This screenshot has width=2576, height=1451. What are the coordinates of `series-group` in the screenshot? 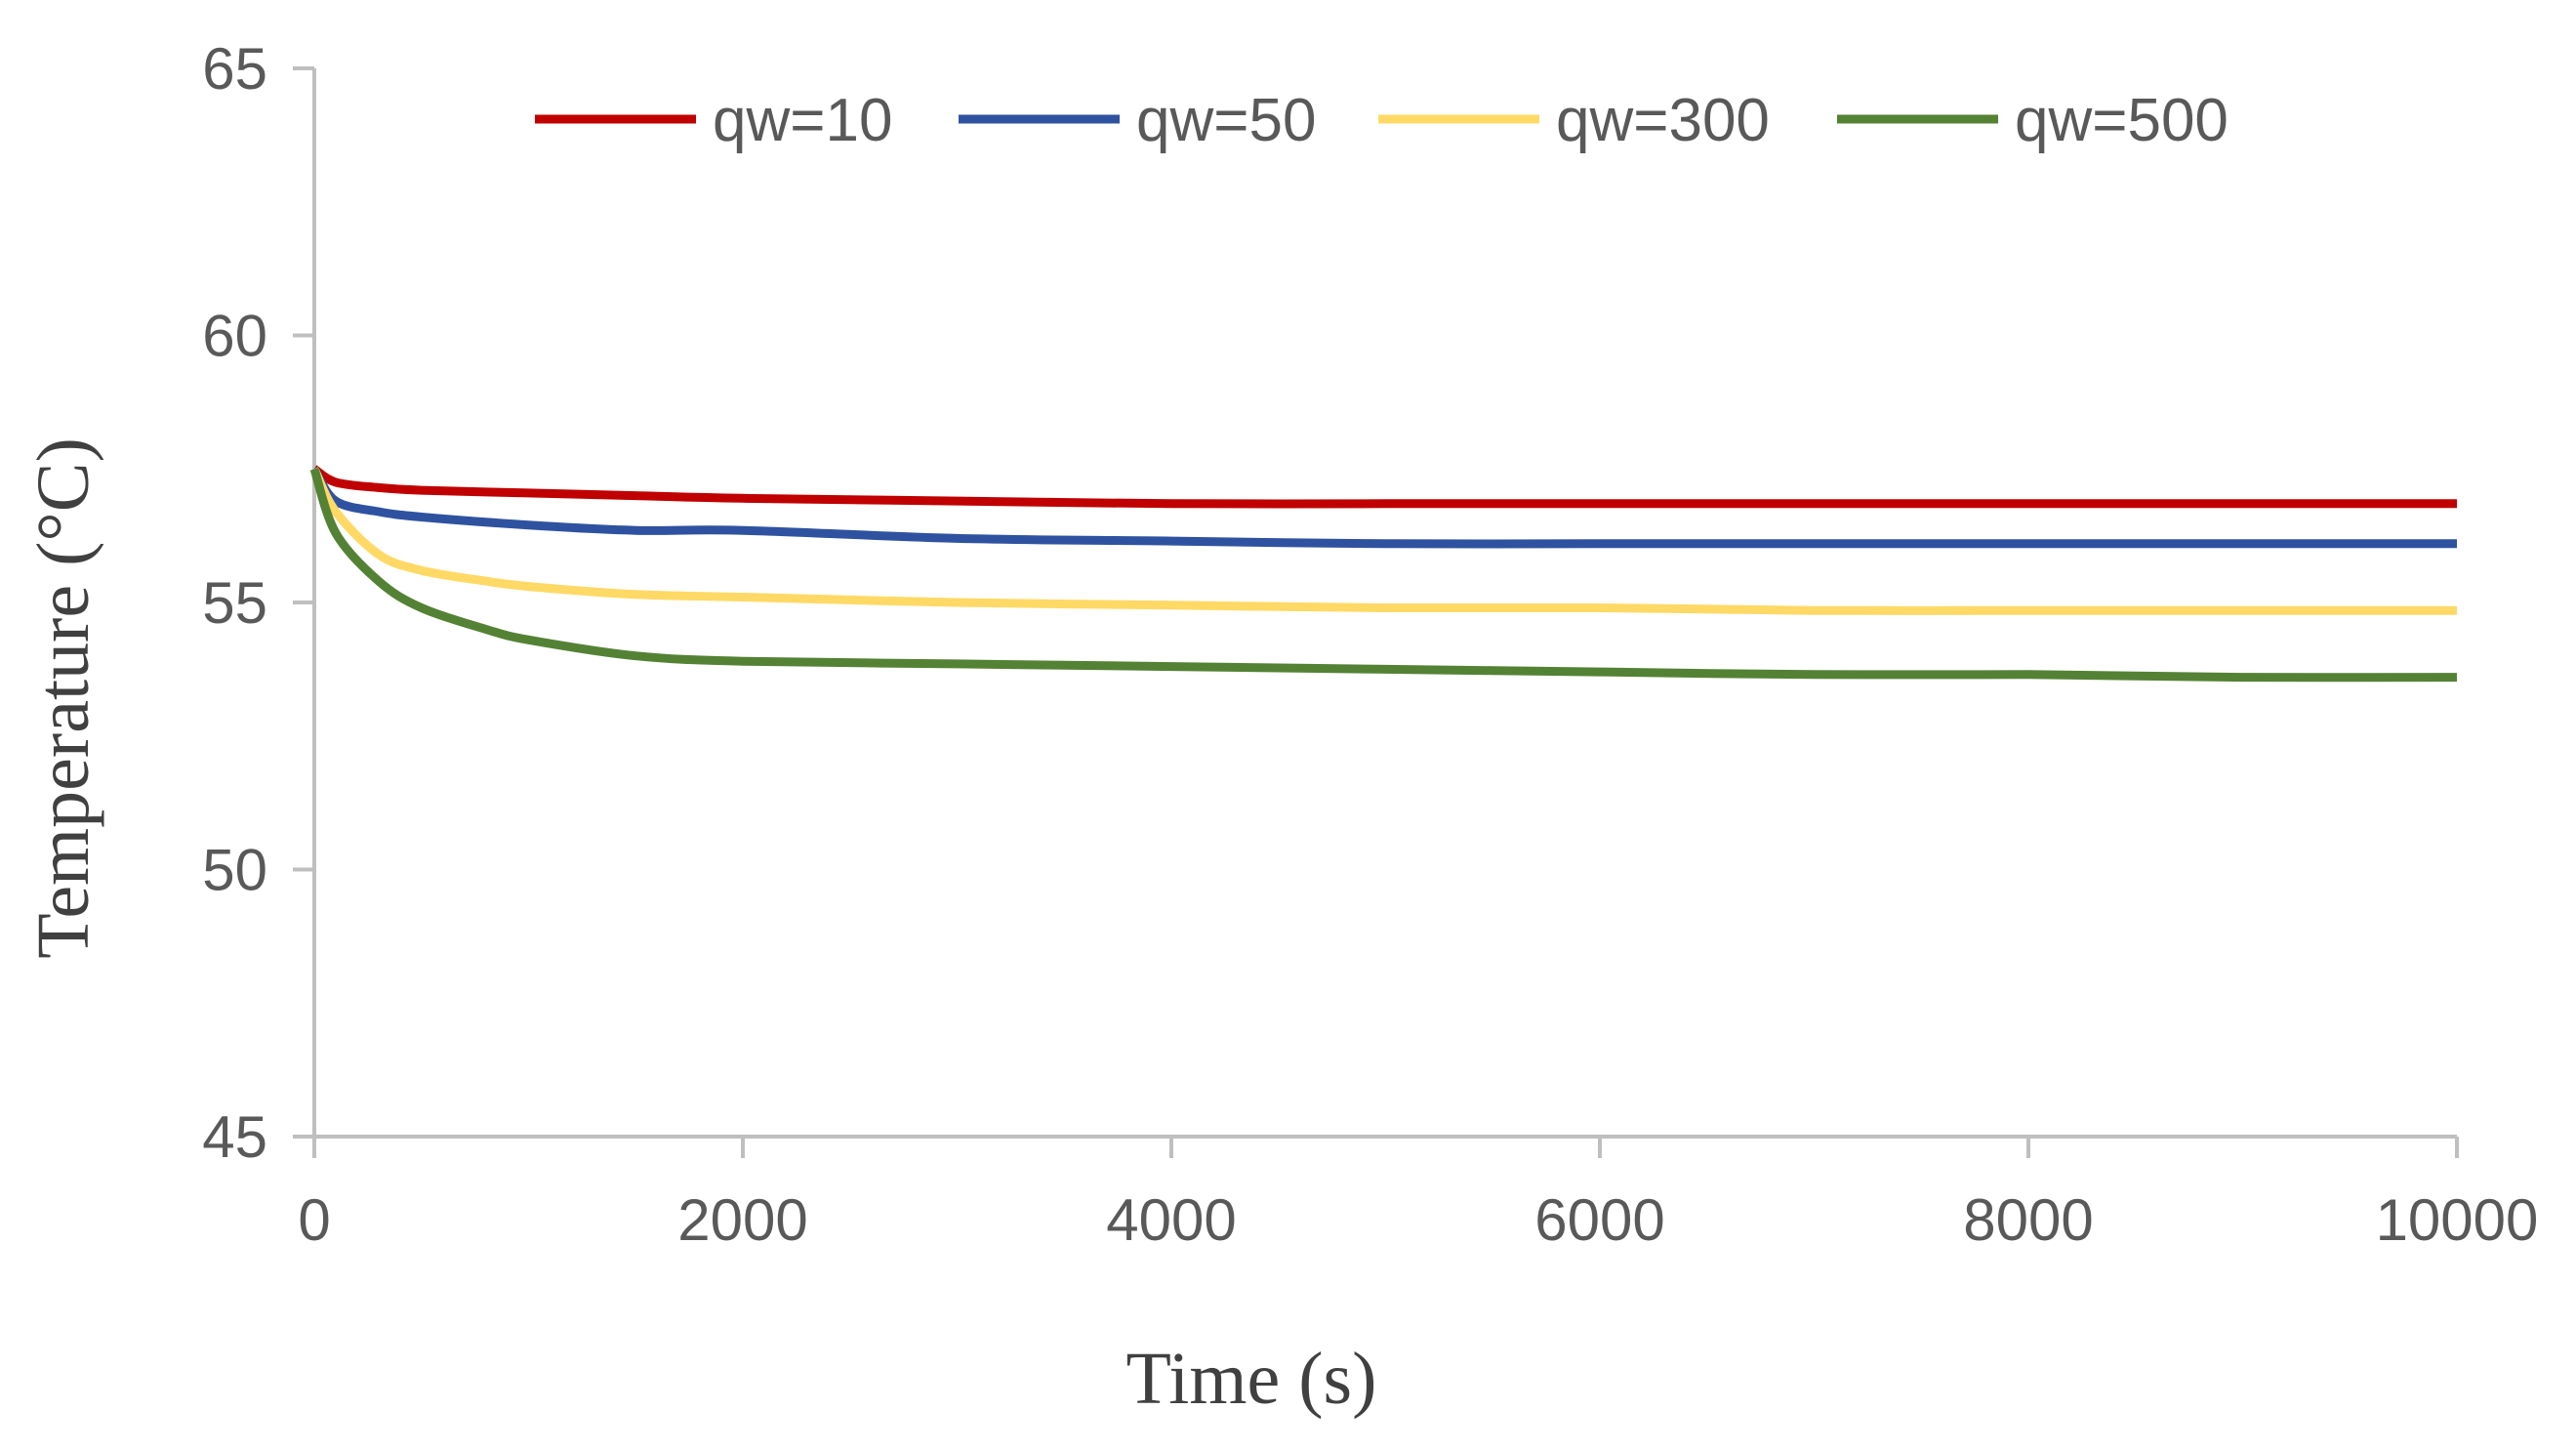 It's located at (1383, 574).